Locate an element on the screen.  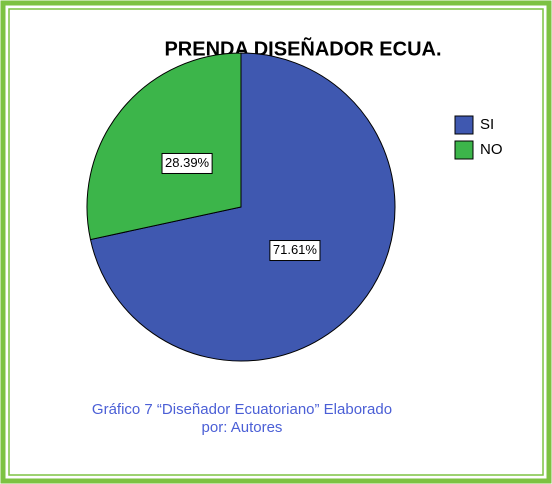
data-label: 71.61% is located at coordinates (295, 249).